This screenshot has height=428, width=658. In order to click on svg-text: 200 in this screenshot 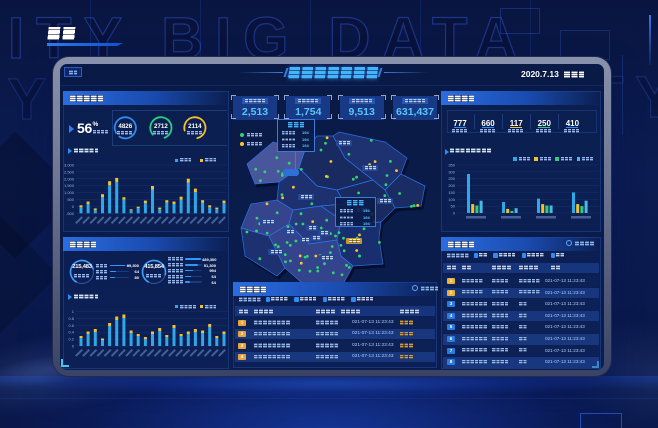, I will do `click(451, 185)`.